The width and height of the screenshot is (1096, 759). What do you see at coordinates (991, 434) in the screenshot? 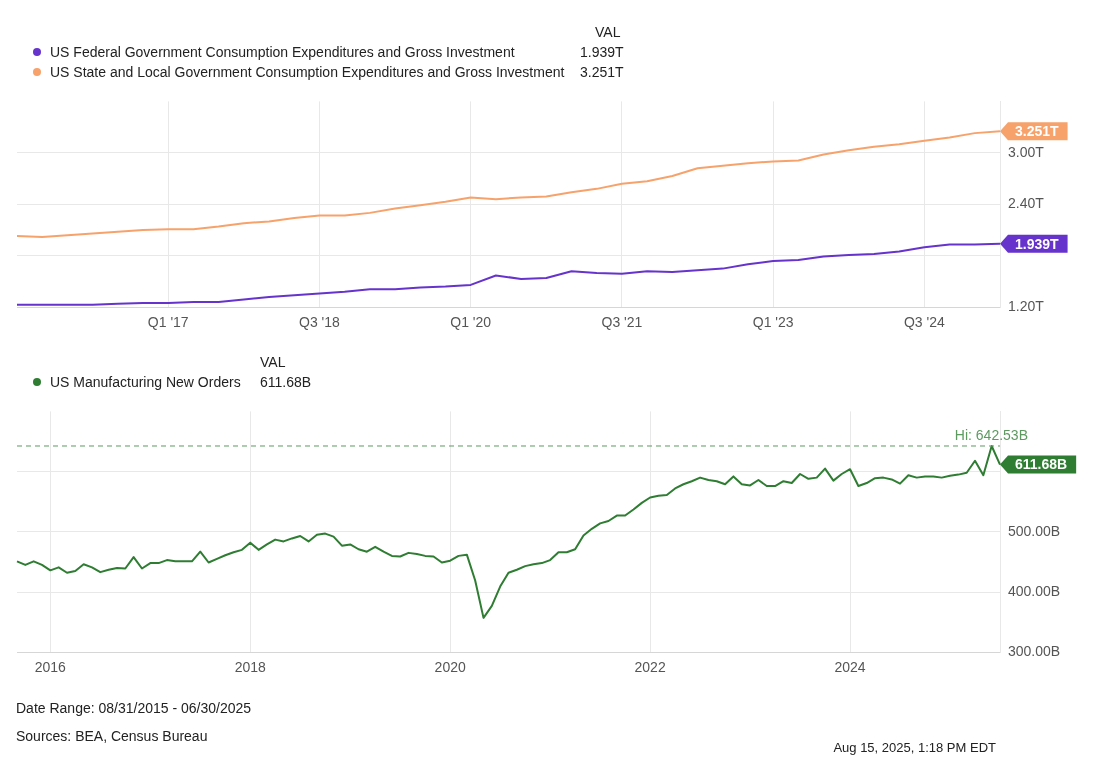
I see `ref-line-label: Hi: 642.53B` at bounding box center [991, 434].